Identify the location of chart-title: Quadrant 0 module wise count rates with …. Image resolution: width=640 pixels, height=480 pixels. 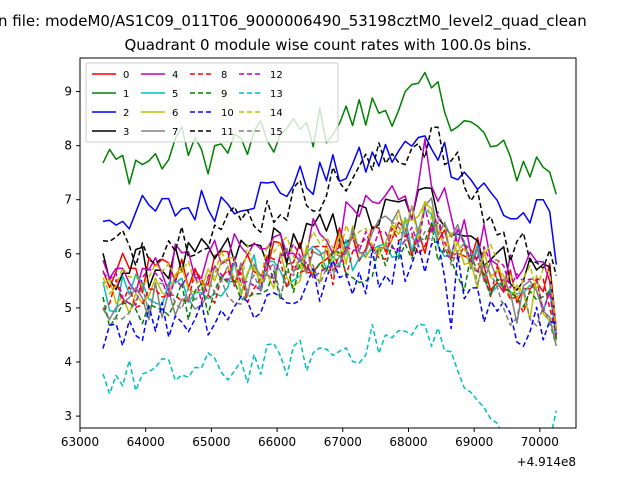
(327, 45).